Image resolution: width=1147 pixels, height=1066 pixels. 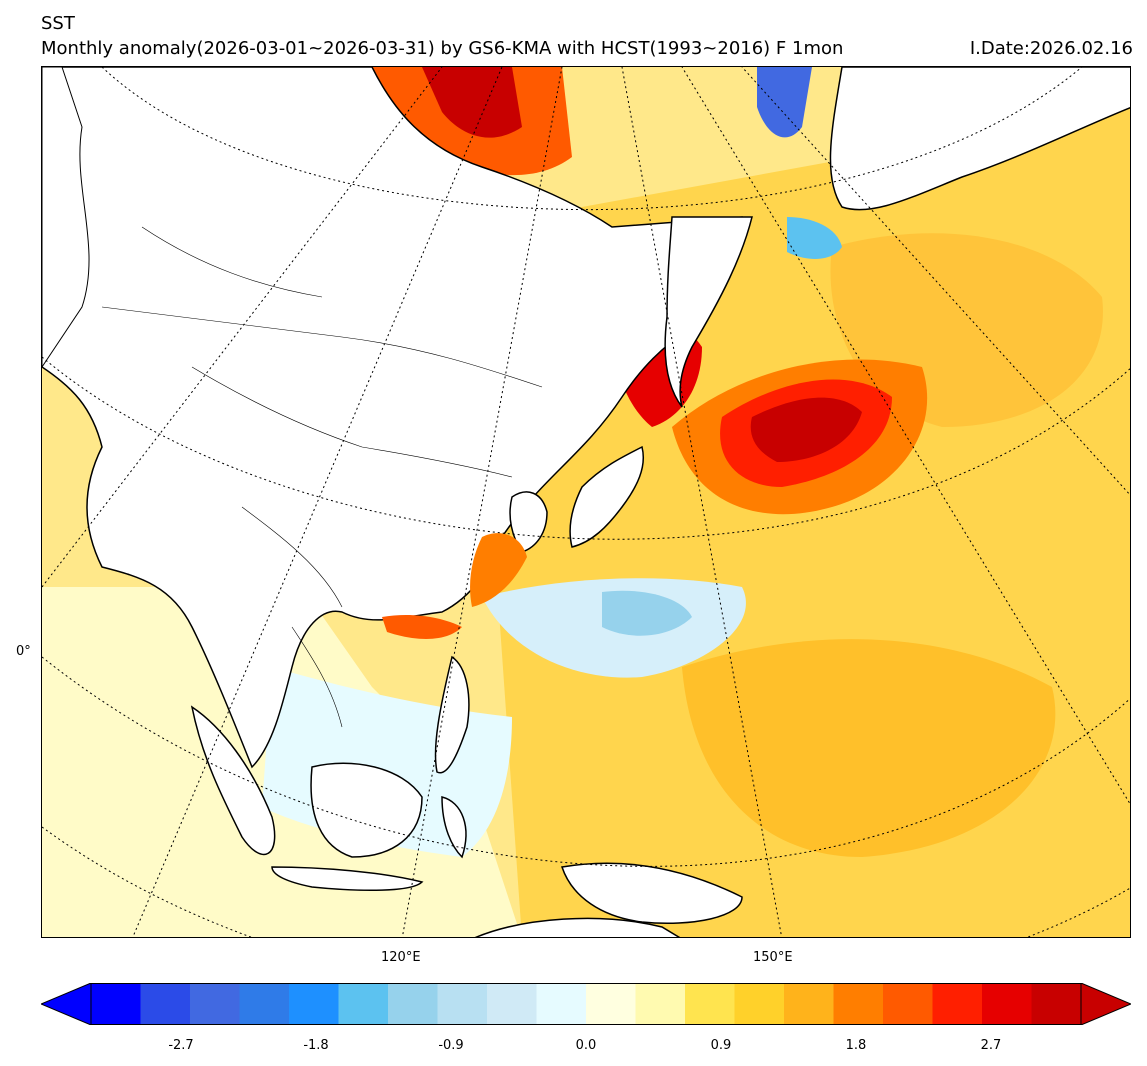 What do you see at coordinates (577, 927) in the screenshot?
I see `land-australia` at bounding box center [577, 927].